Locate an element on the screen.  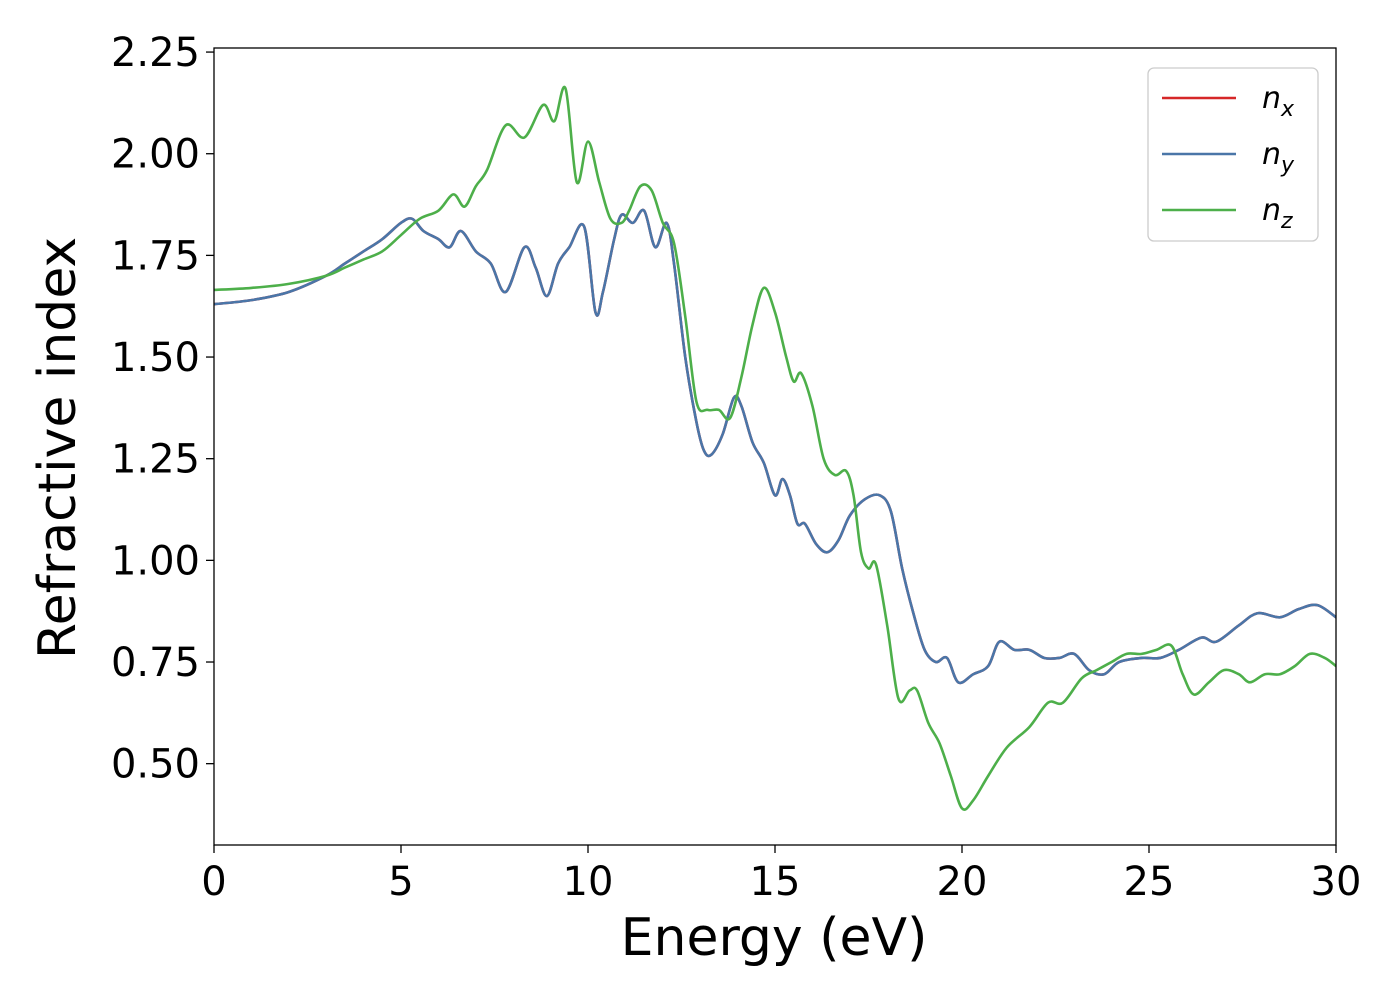
x-tick-label: 15 is located at coordinates (775, 882).